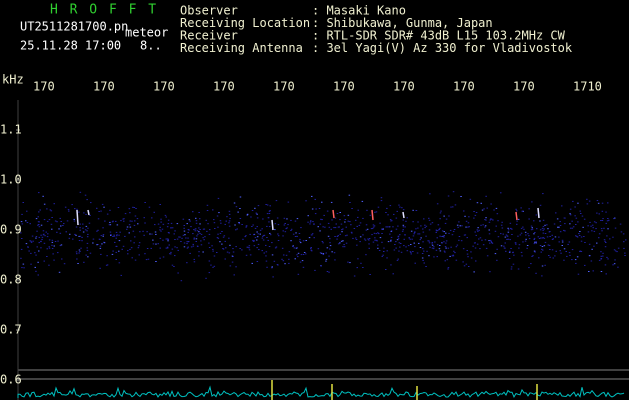 This screenshot has height=400, width=629. What do you see at coordinates (587, 87) in the screenshot?
I see `x-tick-label: 1710` at bounding box center [587, 87].